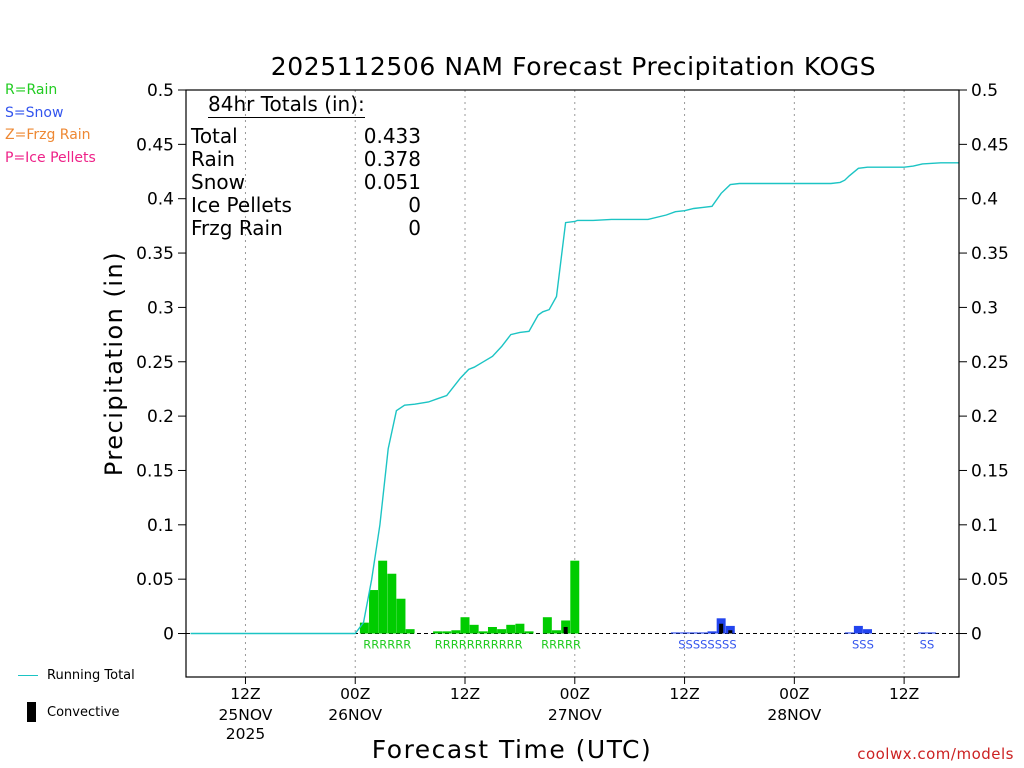  What do you see at coordinates (990, 471) in the screenshot?
I see `y-tick-label-right: 0.15` at bounding box center [990, 471].